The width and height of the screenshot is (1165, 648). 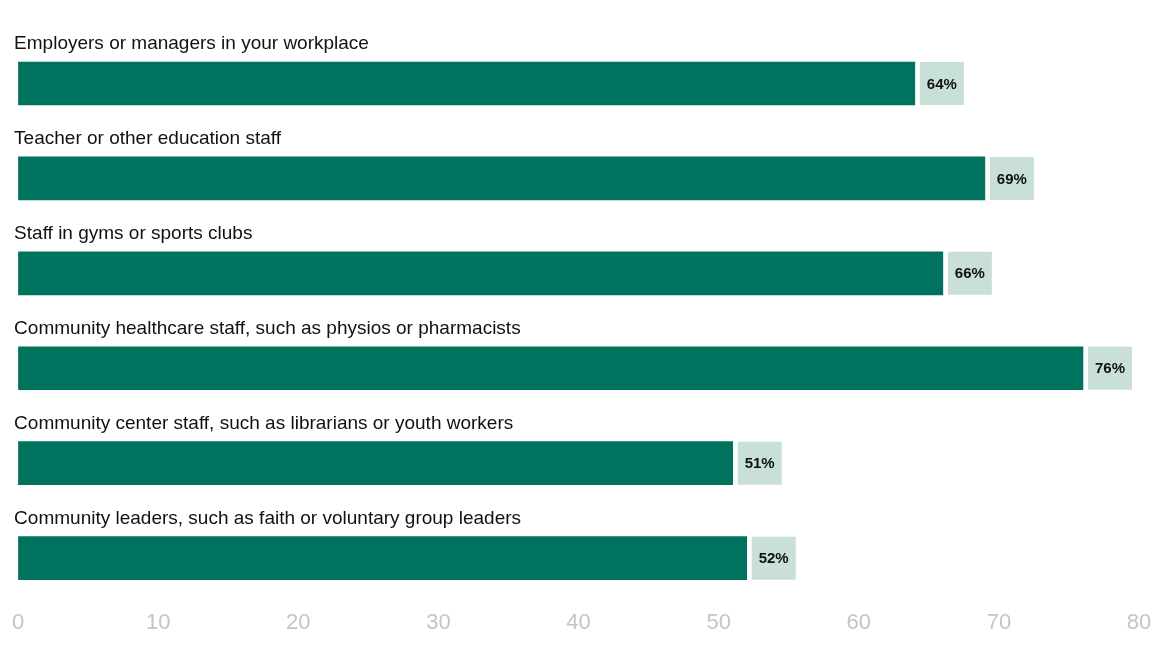 What do you see at coordinates (298, 621) in the screenshot?
I see `x-tick-label: 20` at bounding box center [298, 621].